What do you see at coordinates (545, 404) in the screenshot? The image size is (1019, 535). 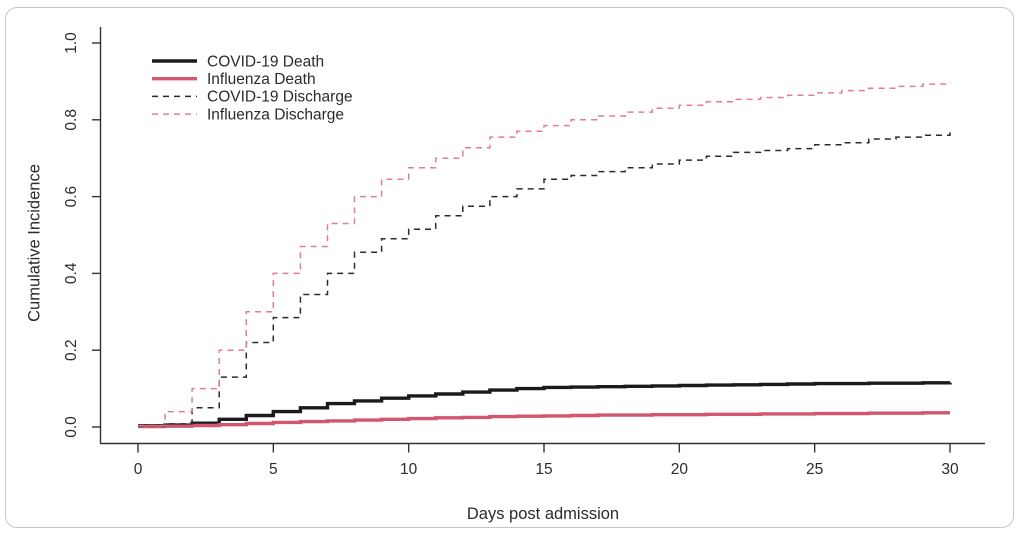 I see `series-covid-19-death-line` at bounding box center [545, 404].